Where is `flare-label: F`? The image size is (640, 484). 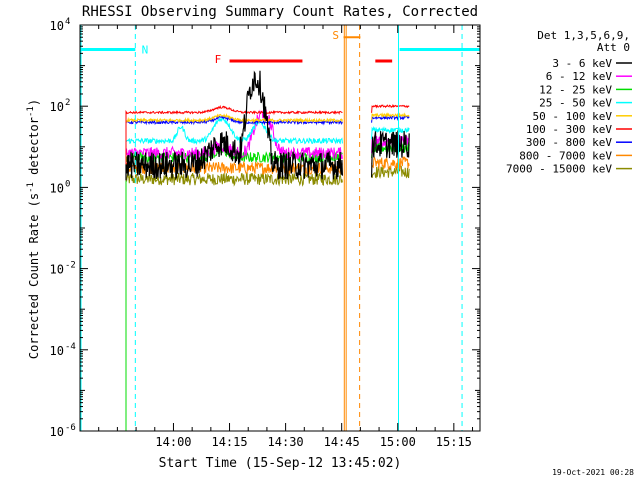 flare-label: F is located at coordinates (218, 59).